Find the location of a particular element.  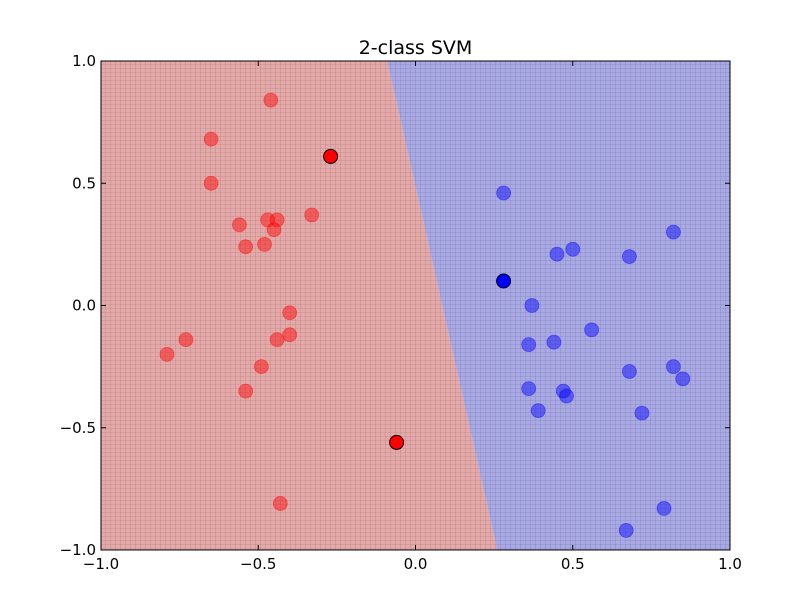

x-tick-label: −1.0 is located at coordinates (101, 564).